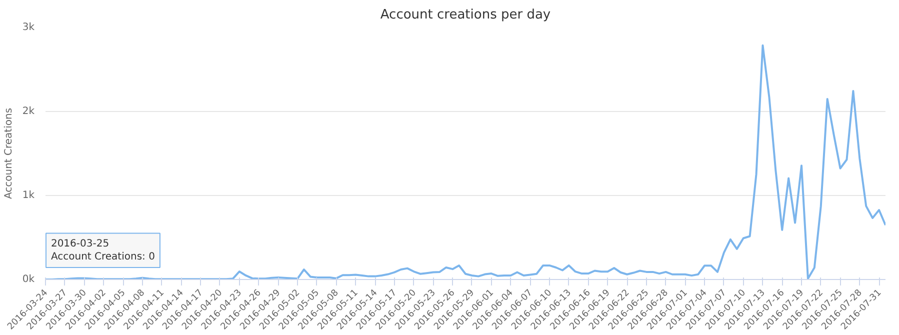  Describe the element at coordinates (8, 154) in the screenshot. I see `y-axis-title: Account Creations` at that location.